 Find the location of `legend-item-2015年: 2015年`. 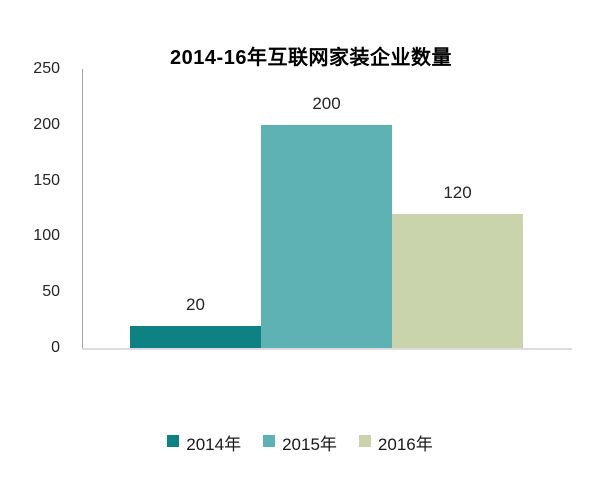

legend-item-2015年: 2015年 is located at coordinates (300, 442).